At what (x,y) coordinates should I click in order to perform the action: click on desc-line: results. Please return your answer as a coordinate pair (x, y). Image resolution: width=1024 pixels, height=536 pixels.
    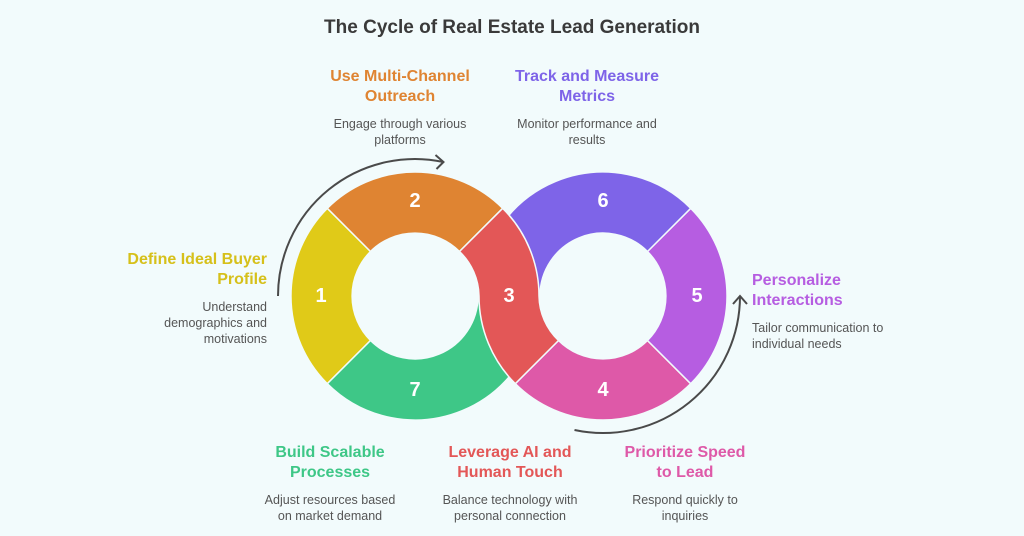
    Looking at the image, I should click on (587, 140).